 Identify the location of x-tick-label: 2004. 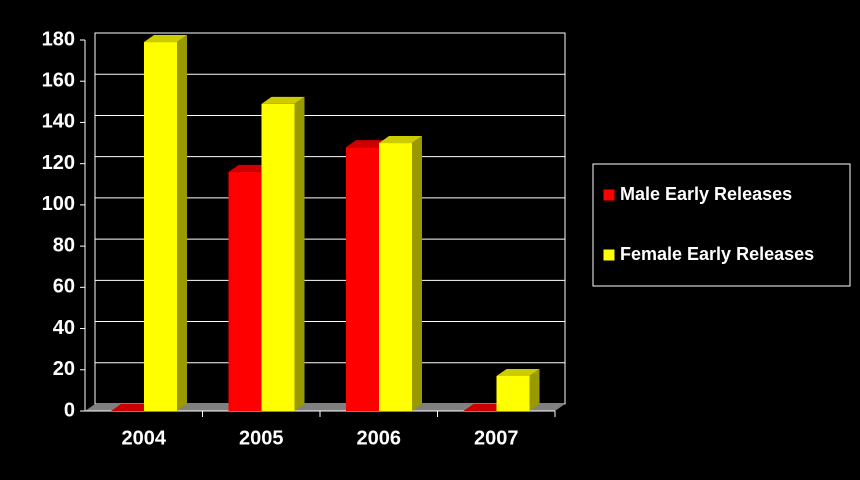
(144, 438).